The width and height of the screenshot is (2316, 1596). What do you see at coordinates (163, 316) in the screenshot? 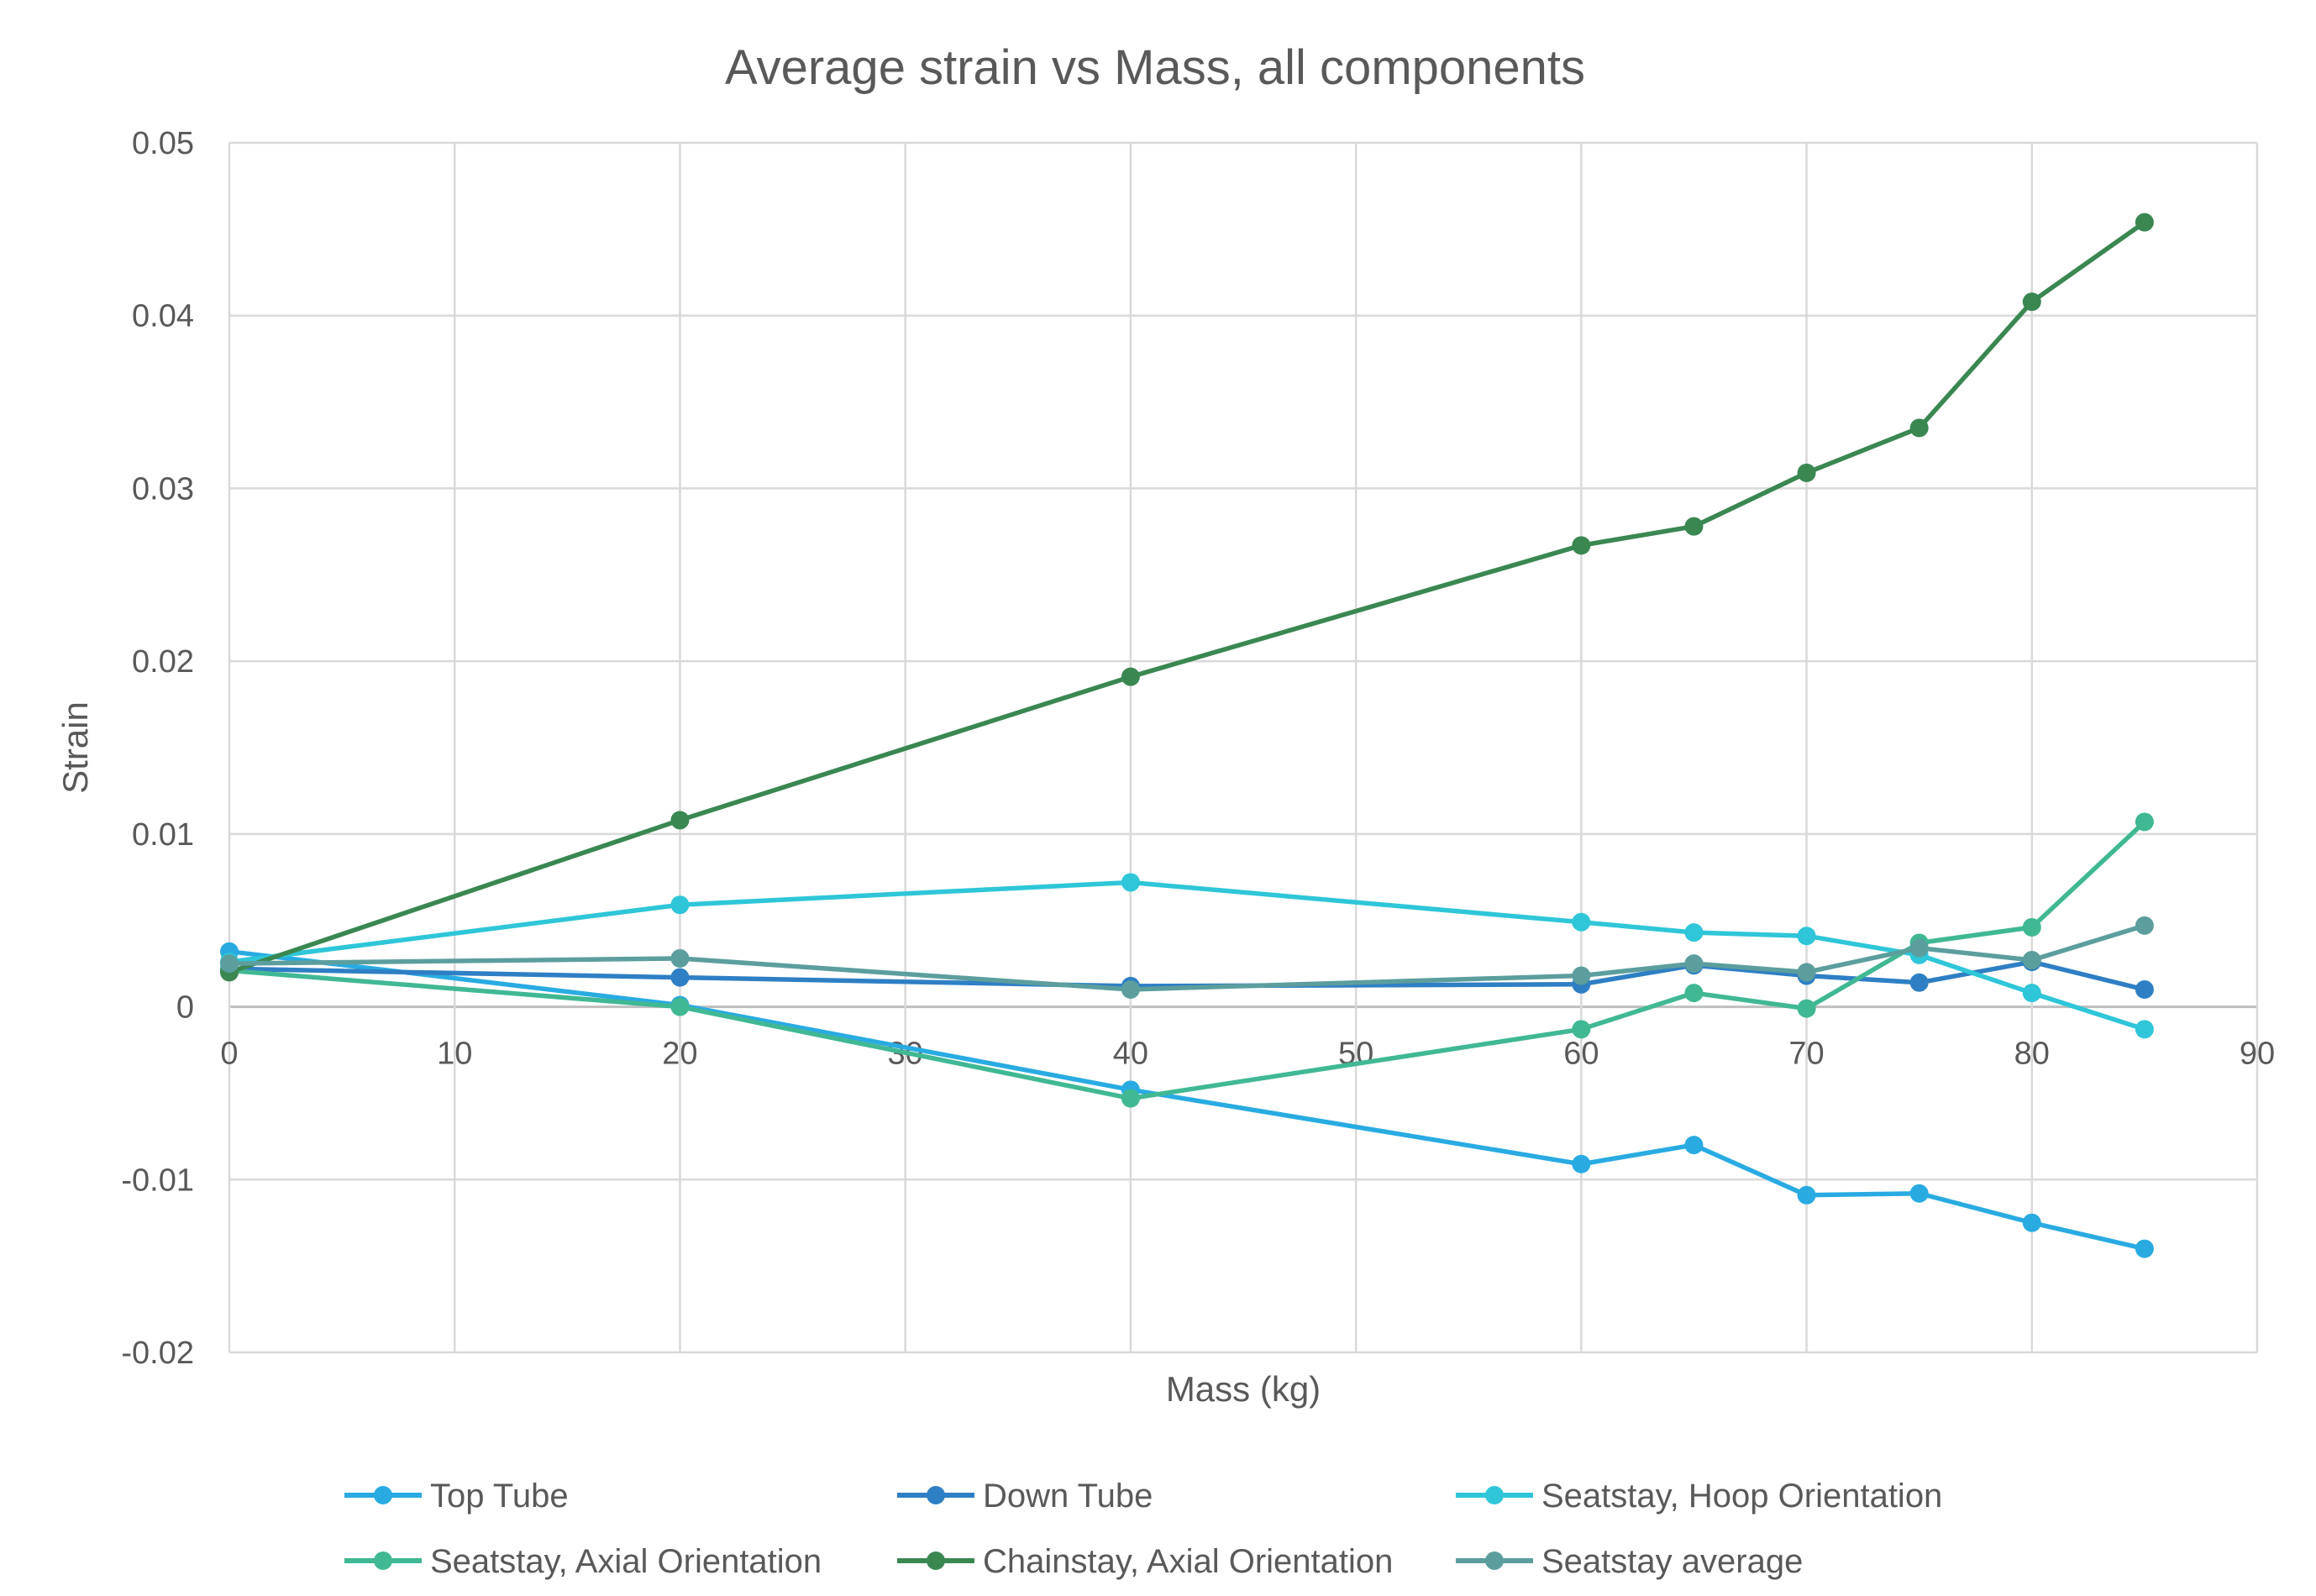
I see `y-tick-label: 0.04` at bounding box center [163, 316].